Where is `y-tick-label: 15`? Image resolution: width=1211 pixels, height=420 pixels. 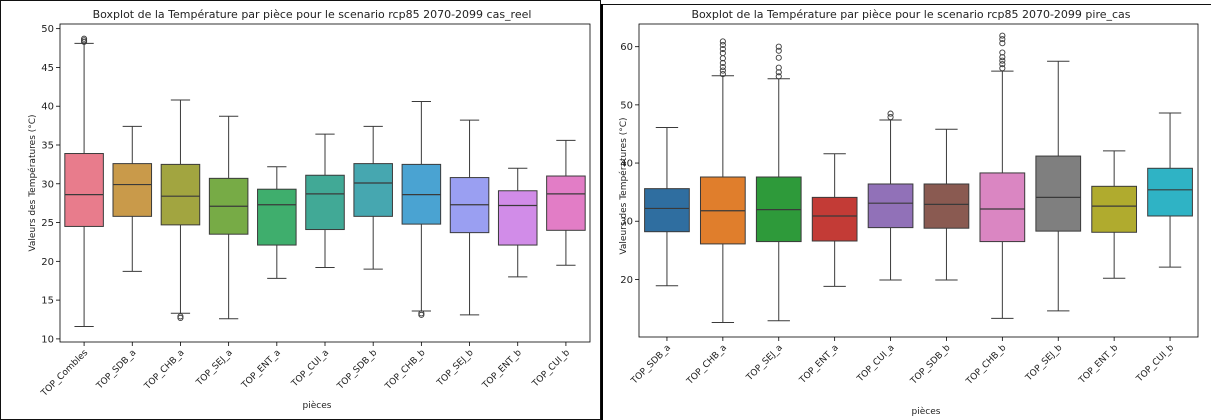 y-tick-label: 15 is located at coordinates (47, 301).